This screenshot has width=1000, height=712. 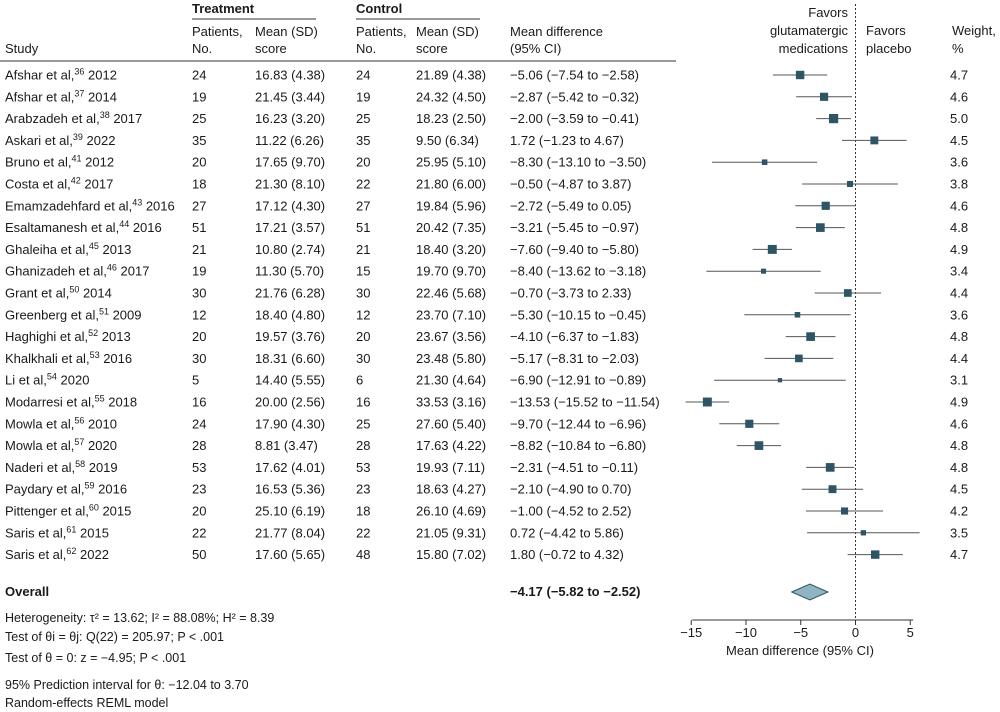 What do you see at coordinates (574, 75) in the screenshot?
I see `mean-difference-ci: −5.06 (−7.54 to −2.58)` at bounding box center [574, 75].